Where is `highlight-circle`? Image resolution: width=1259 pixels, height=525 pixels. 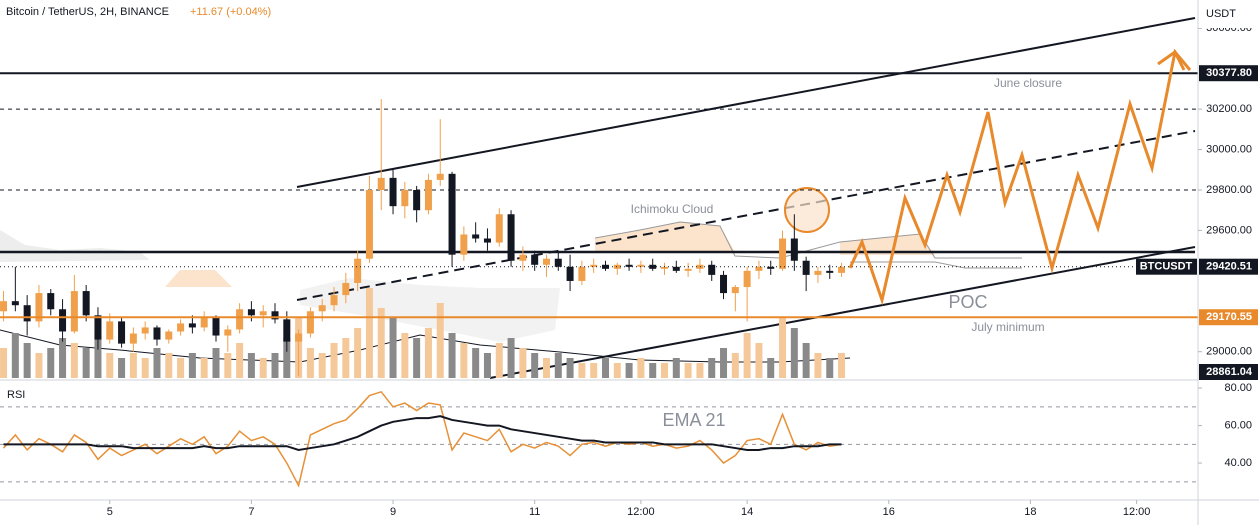 highlight-circle is located at coordinates (807, 210).